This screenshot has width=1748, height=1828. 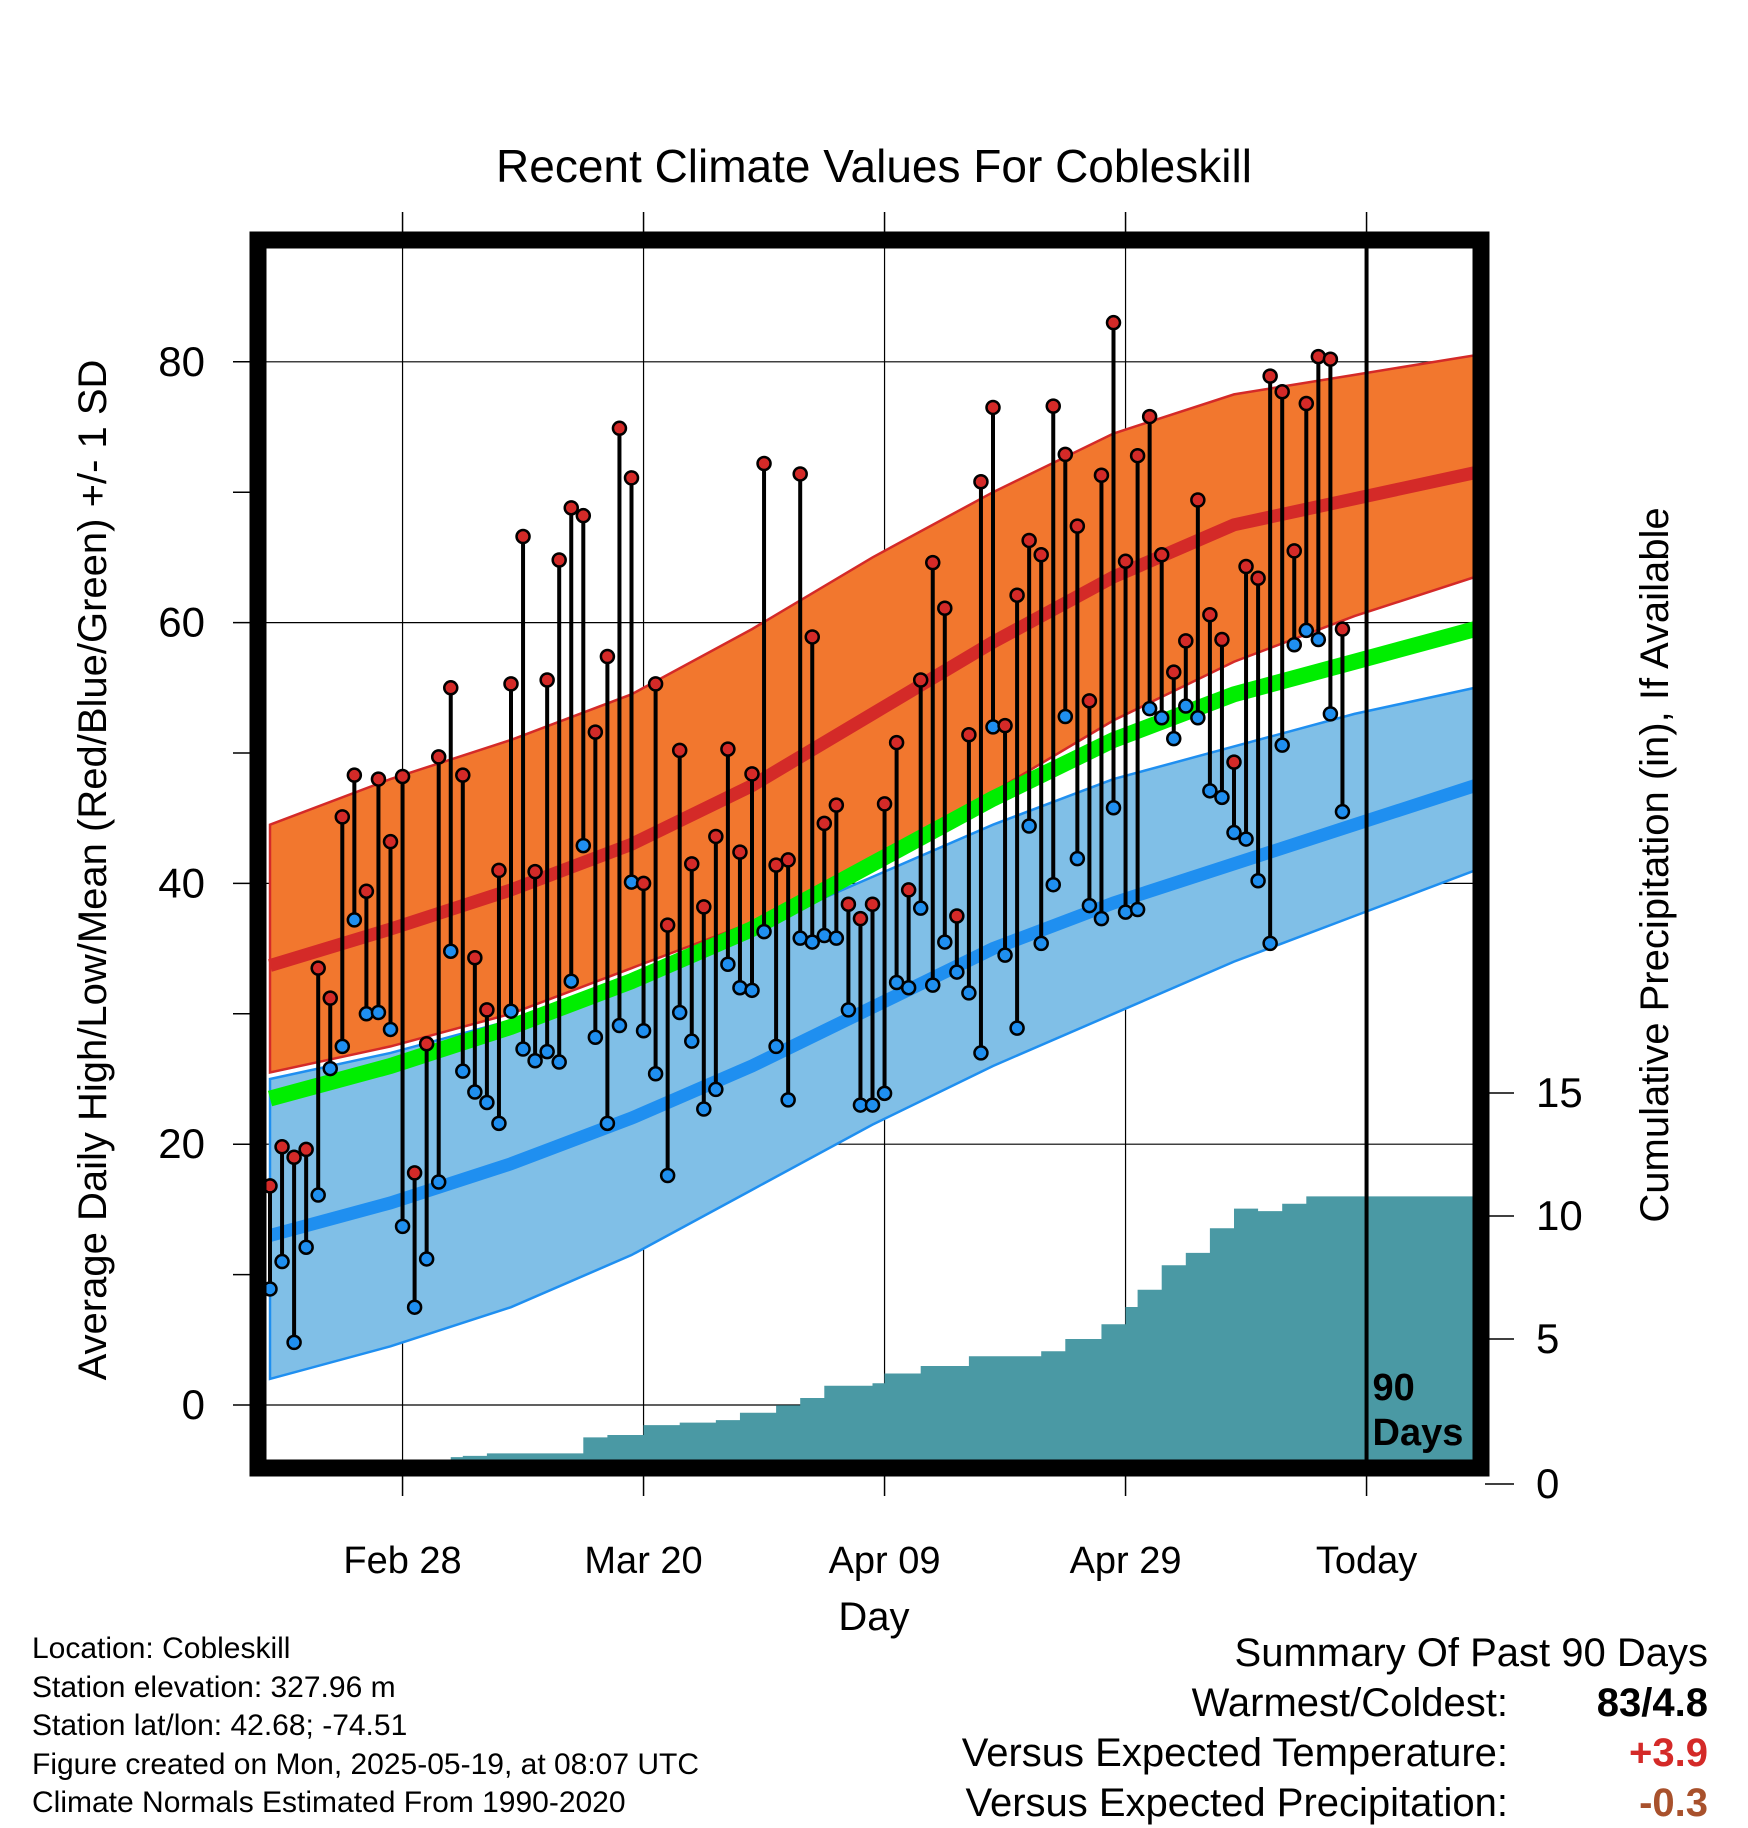 I want to click on today-marker-label: 90, so click(x=1394, y=1388).